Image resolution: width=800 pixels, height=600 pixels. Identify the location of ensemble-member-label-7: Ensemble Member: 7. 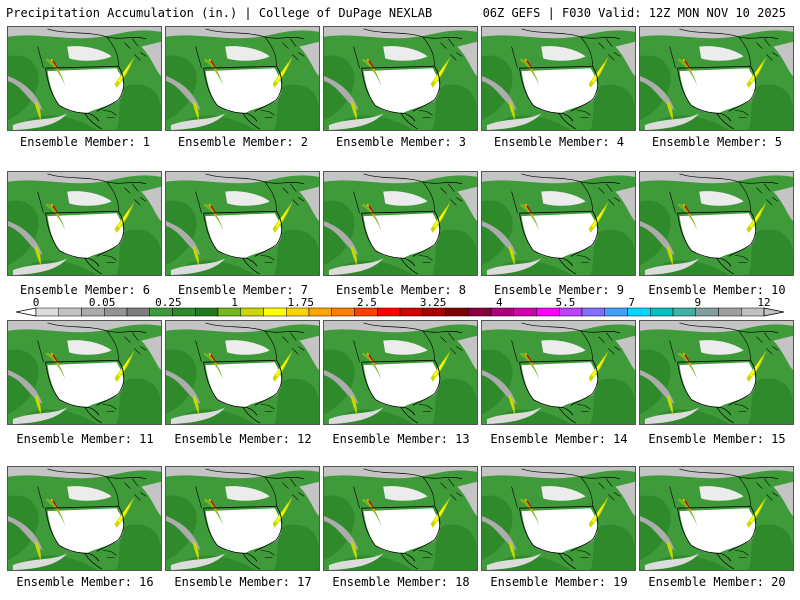
(243, 290).